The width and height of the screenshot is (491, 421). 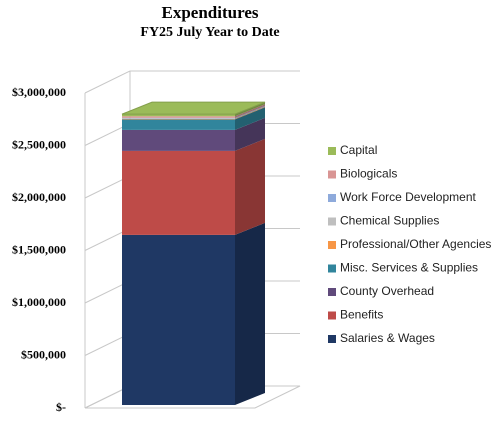 What do you see at coordinates (192, 82) in the screenshot?
I see `grid-line` at bounding box center [192, 82].